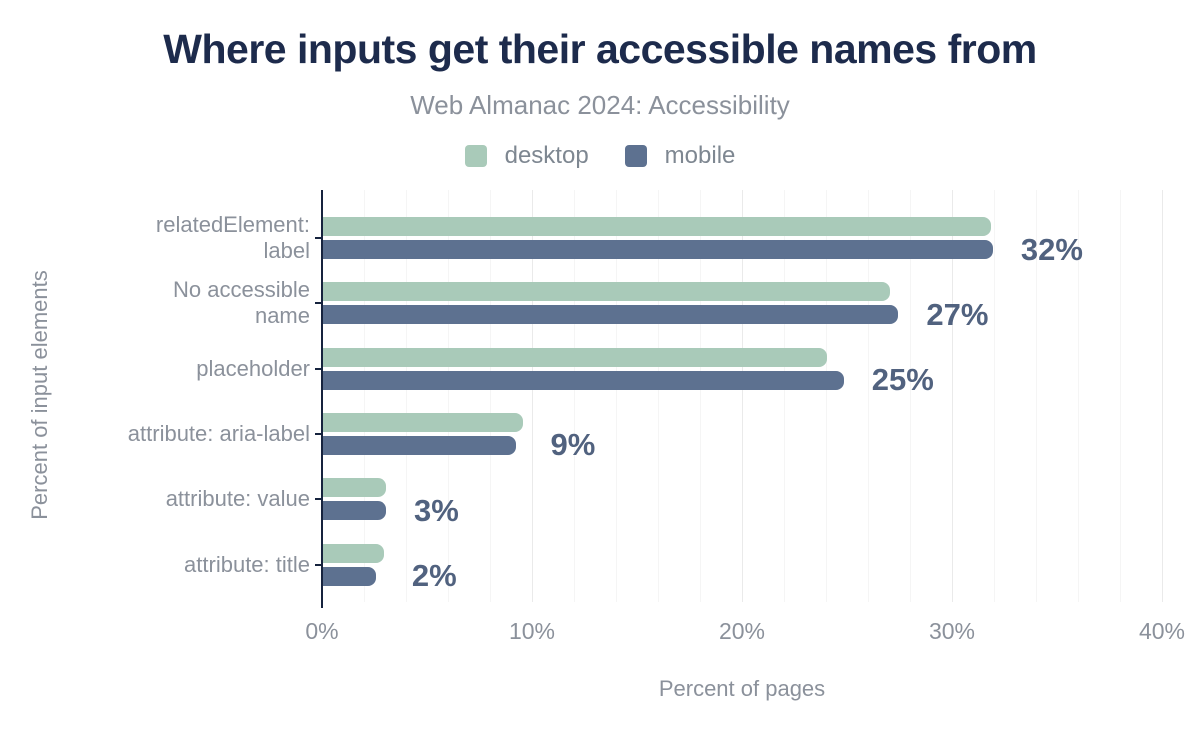 The width and height of the screenshot is (1200, 742). I want to click on x-tick-label: 20%, so click(742, 631).